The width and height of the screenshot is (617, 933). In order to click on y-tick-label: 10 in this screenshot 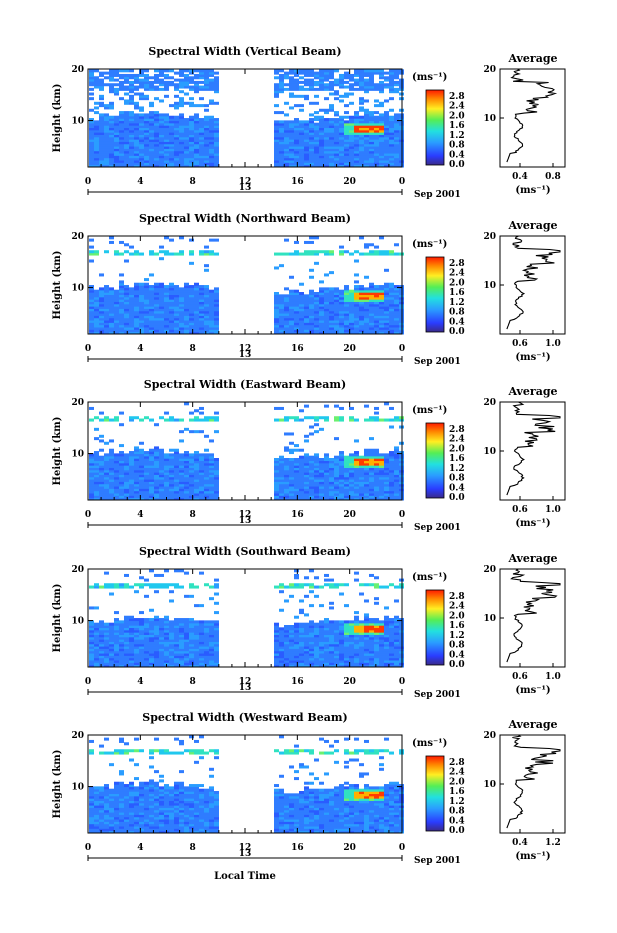, I will do `click(77, 455)`.